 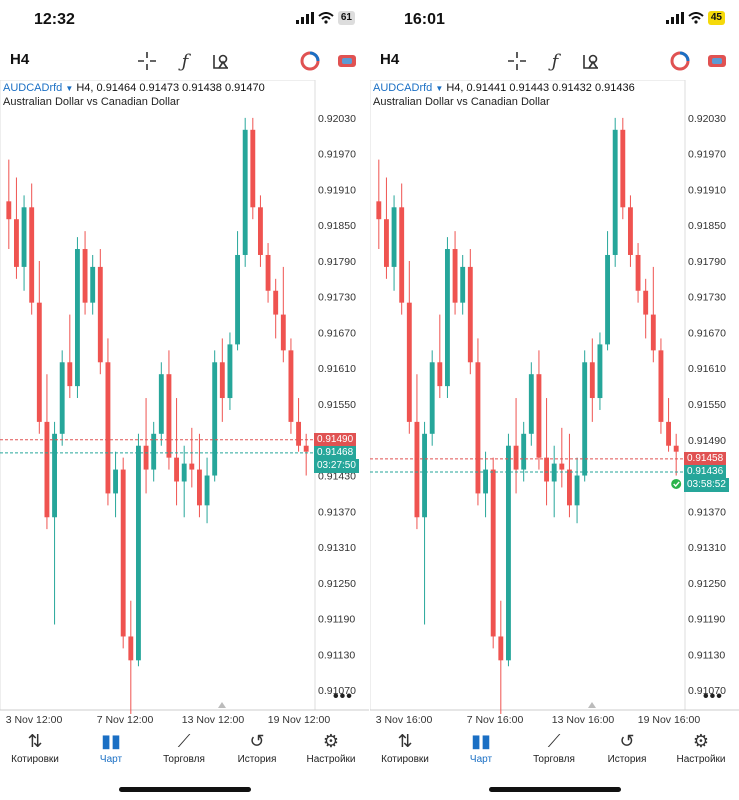 I want to click on price-axis-label: 0.91910, so click(x=707, y=190).